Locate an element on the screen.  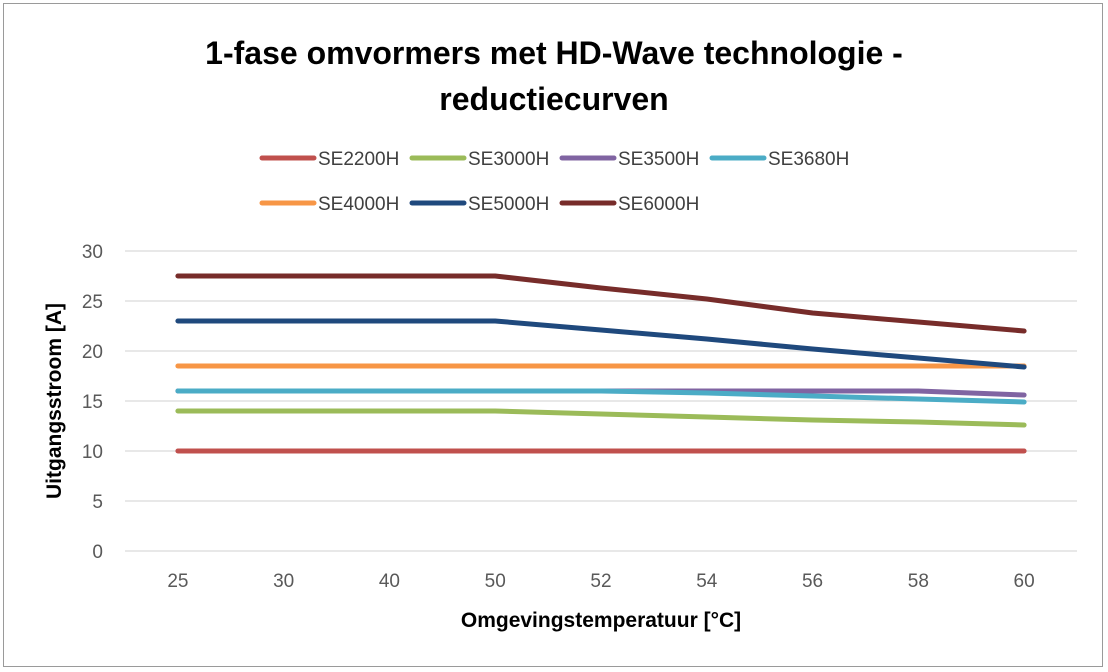
y-tick-label: 25 is located at coordinates (92, 302).